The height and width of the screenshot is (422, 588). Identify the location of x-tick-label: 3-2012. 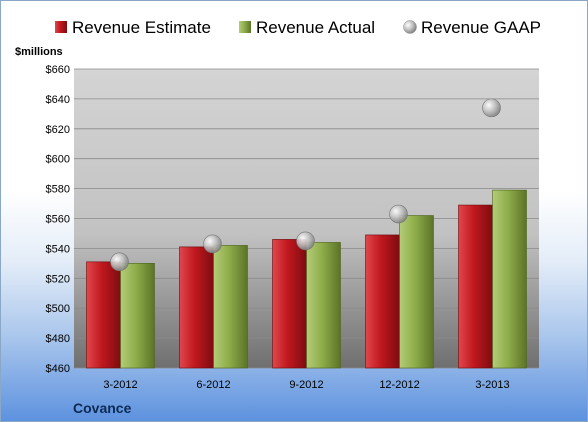
(120, 385).